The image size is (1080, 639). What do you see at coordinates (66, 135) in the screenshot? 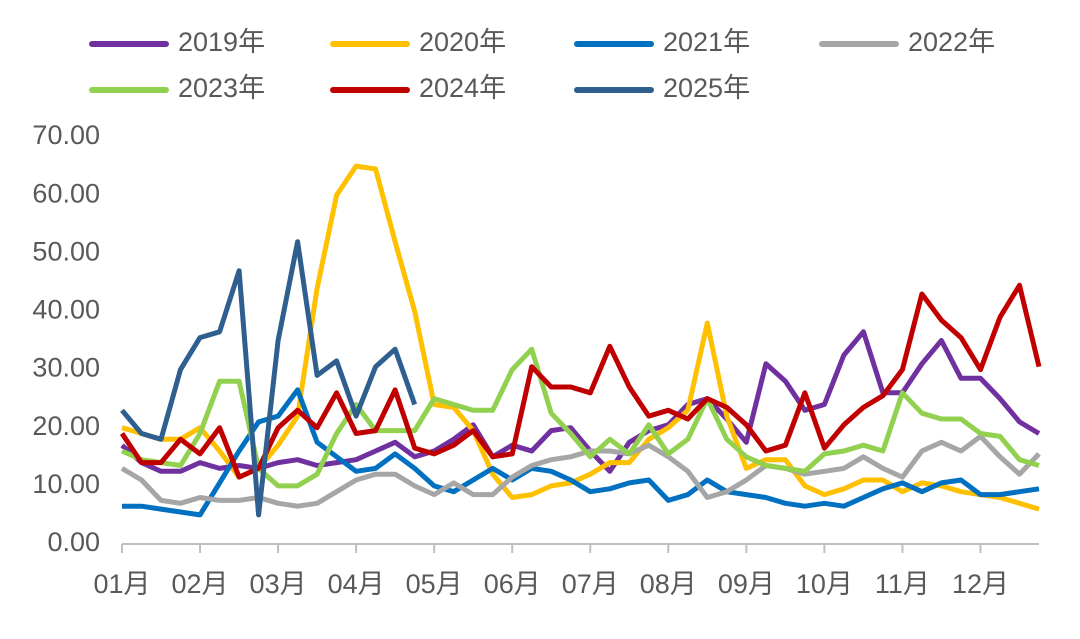
I see `y-tick-label: 70.00` at bounding box center [66, 135].